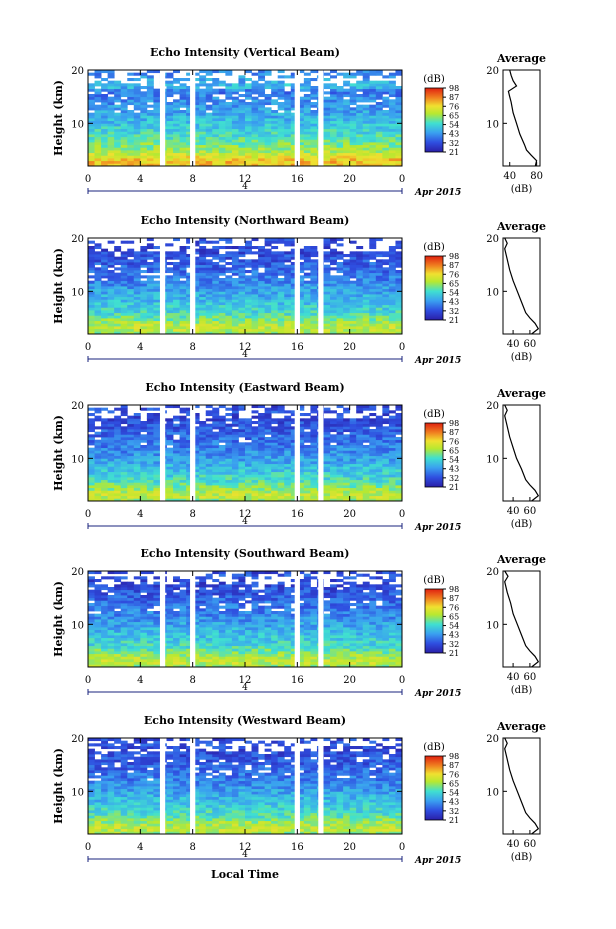 This screenshot has height=929, width=616. Describe the element at coordinates (492, 406) in the screenshot. I see `average-y-tick-label: 20` at that location.